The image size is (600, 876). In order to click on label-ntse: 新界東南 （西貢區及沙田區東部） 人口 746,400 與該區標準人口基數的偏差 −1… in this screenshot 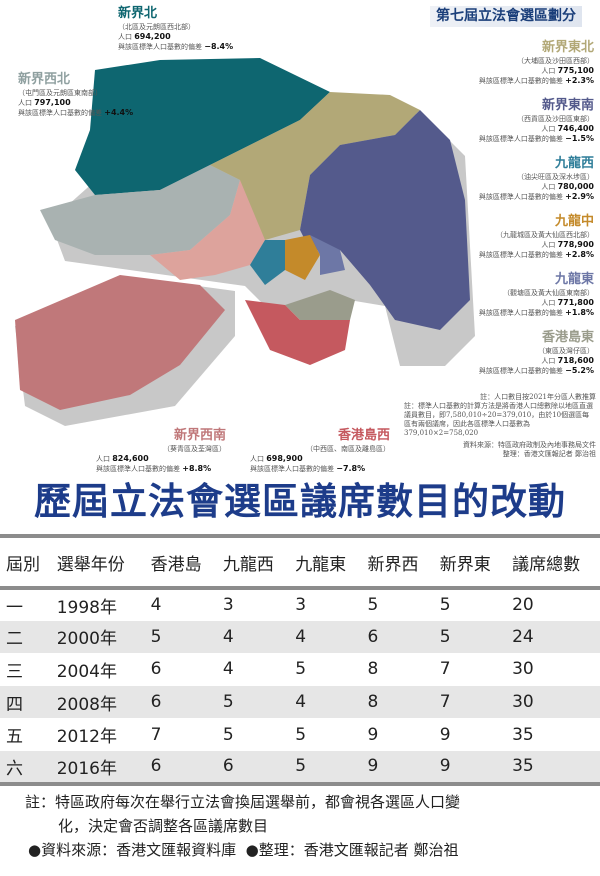, I will do `click(536, 120)`.